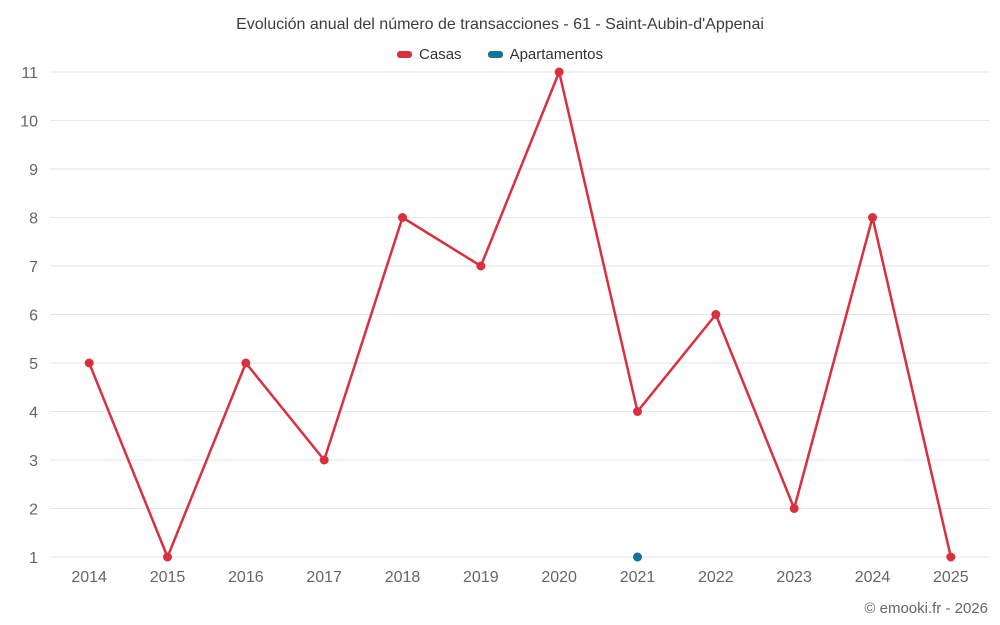 This screenshot has height=625, width=1000. What do you see at coordinates (168, 577) in the screenshot?
I see `x-axis-label: 2015` at bounding box center [168, 577].